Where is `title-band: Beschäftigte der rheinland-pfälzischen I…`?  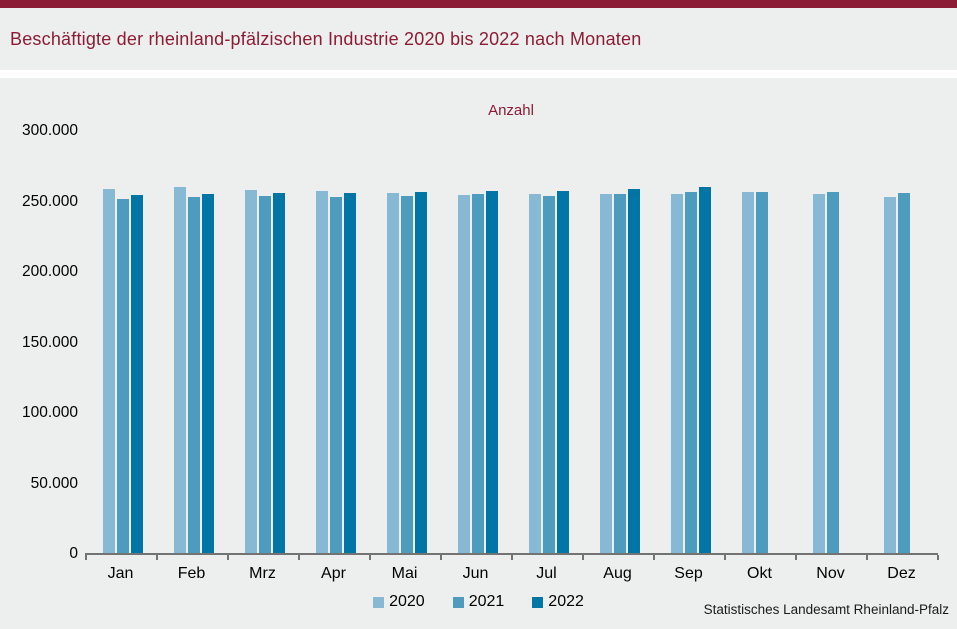 title-band: Beschäftigte der rheinland-pfälzischen I… is located at coordinates (478, 39).